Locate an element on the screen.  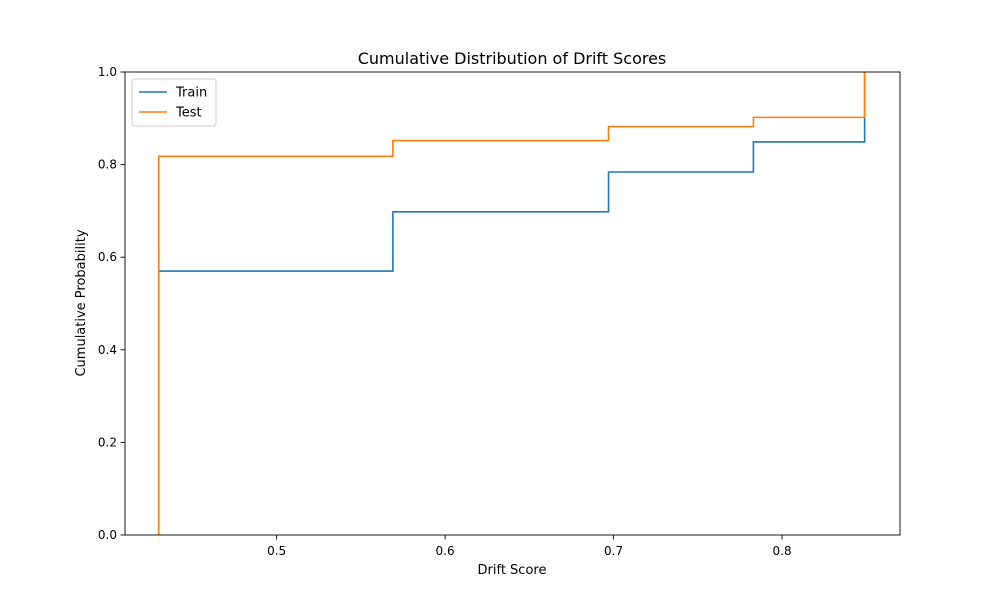
x-tick-label: 0.5 is located at coordinates (276, 551).